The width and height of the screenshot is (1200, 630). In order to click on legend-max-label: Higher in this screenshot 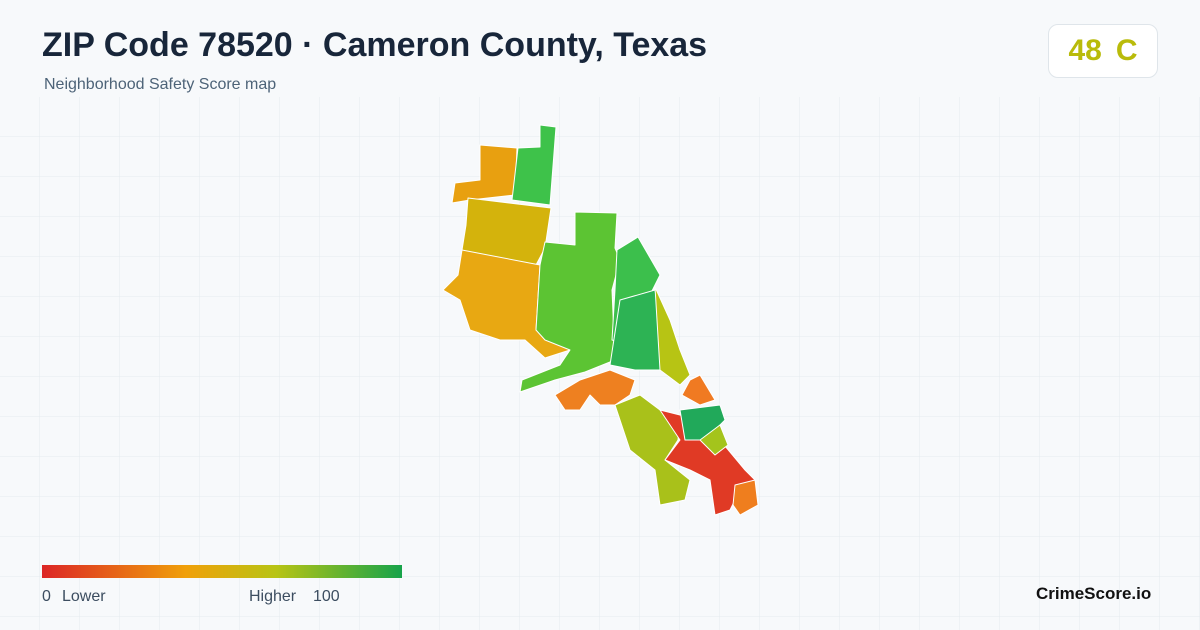, I will do `click(273, 596)`.